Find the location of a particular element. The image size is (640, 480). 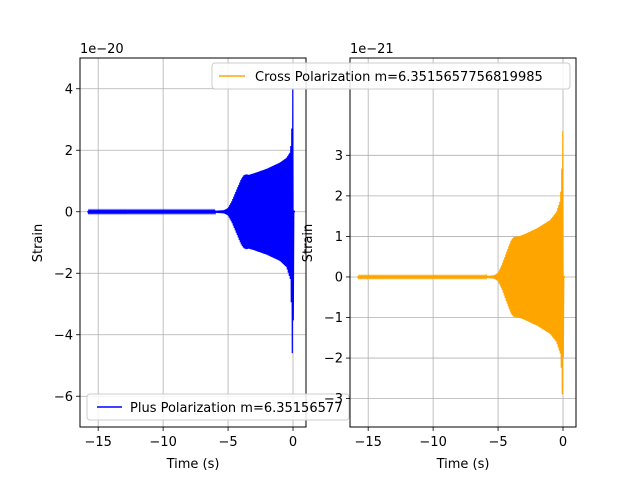

plus-x-ticks: −15 −10 −5 0 is located at coordinates (190, 438).